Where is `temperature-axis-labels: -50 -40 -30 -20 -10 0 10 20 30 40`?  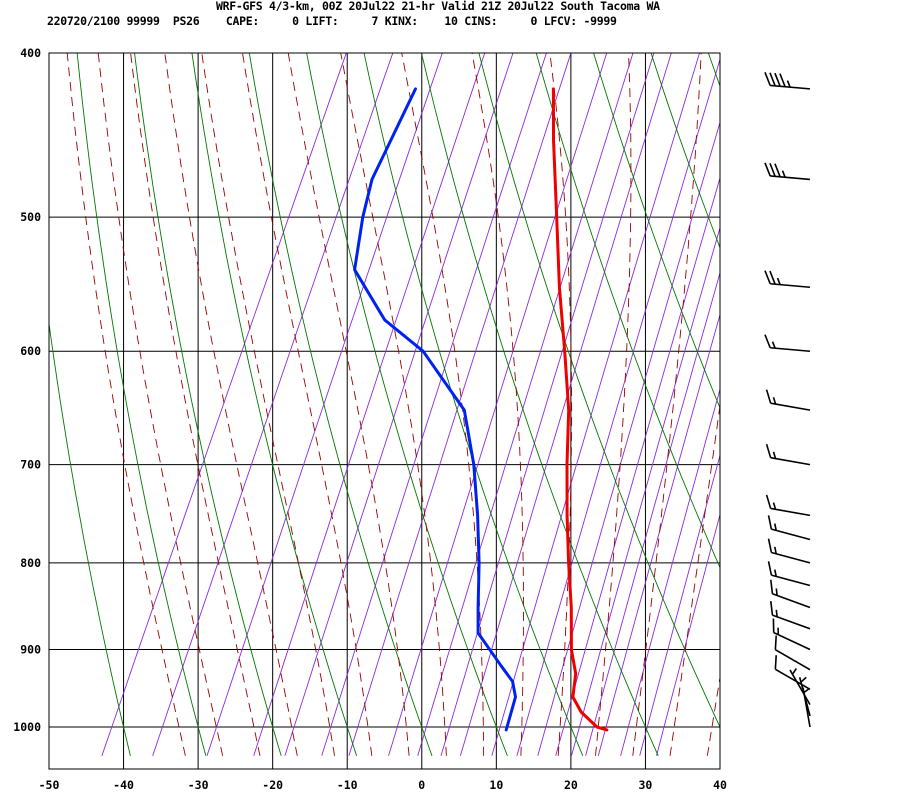 temperature-axis-labels: -50 -40 -30 -20 -10 0 10 20 30 40 is located at coordinates (383, 785).